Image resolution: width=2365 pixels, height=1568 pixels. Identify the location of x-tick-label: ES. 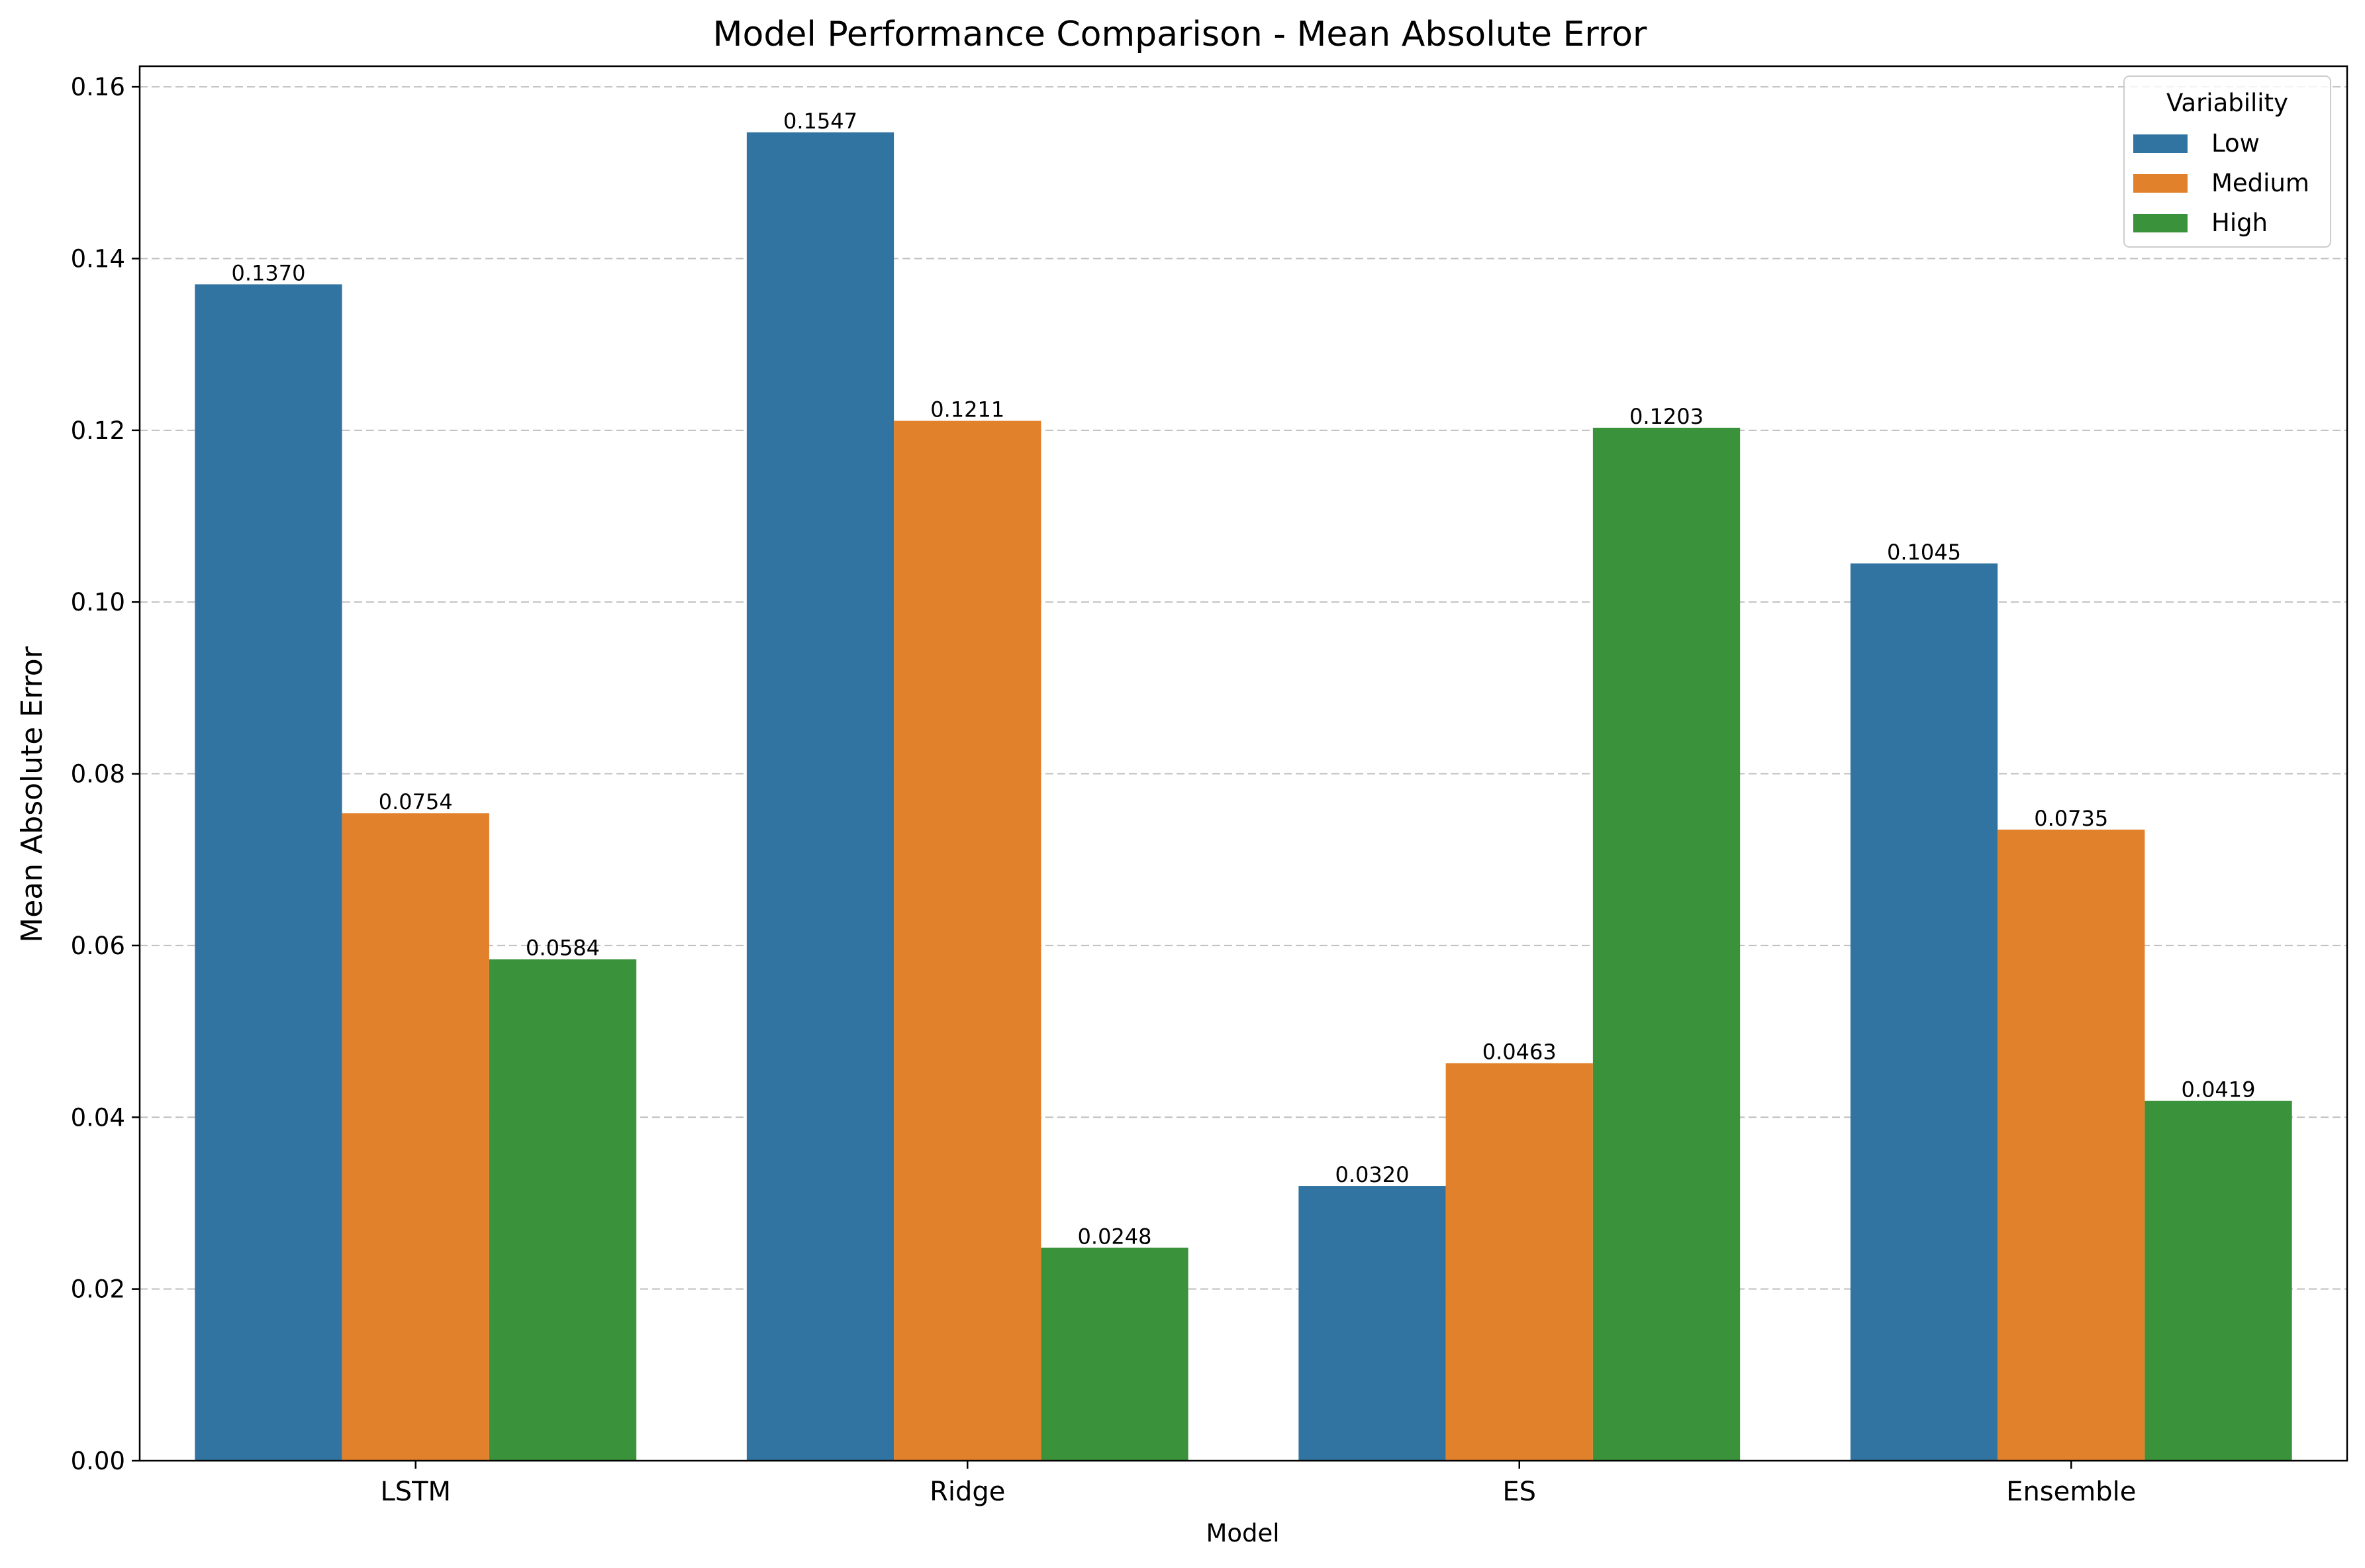
(1519, 1492).